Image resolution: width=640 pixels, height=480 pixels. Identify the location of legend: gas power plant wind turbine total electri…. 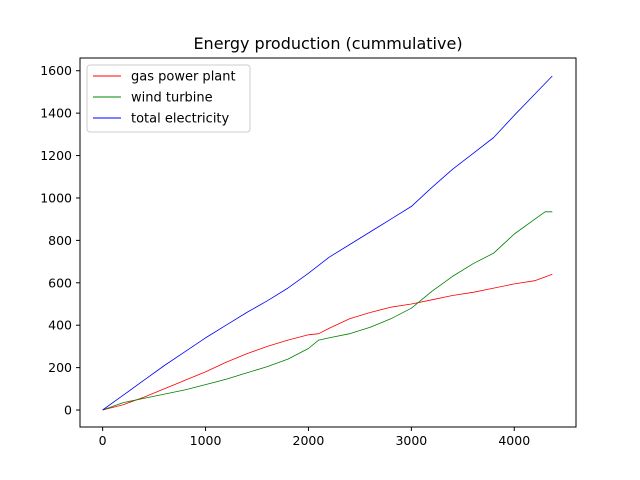
(168, 98).